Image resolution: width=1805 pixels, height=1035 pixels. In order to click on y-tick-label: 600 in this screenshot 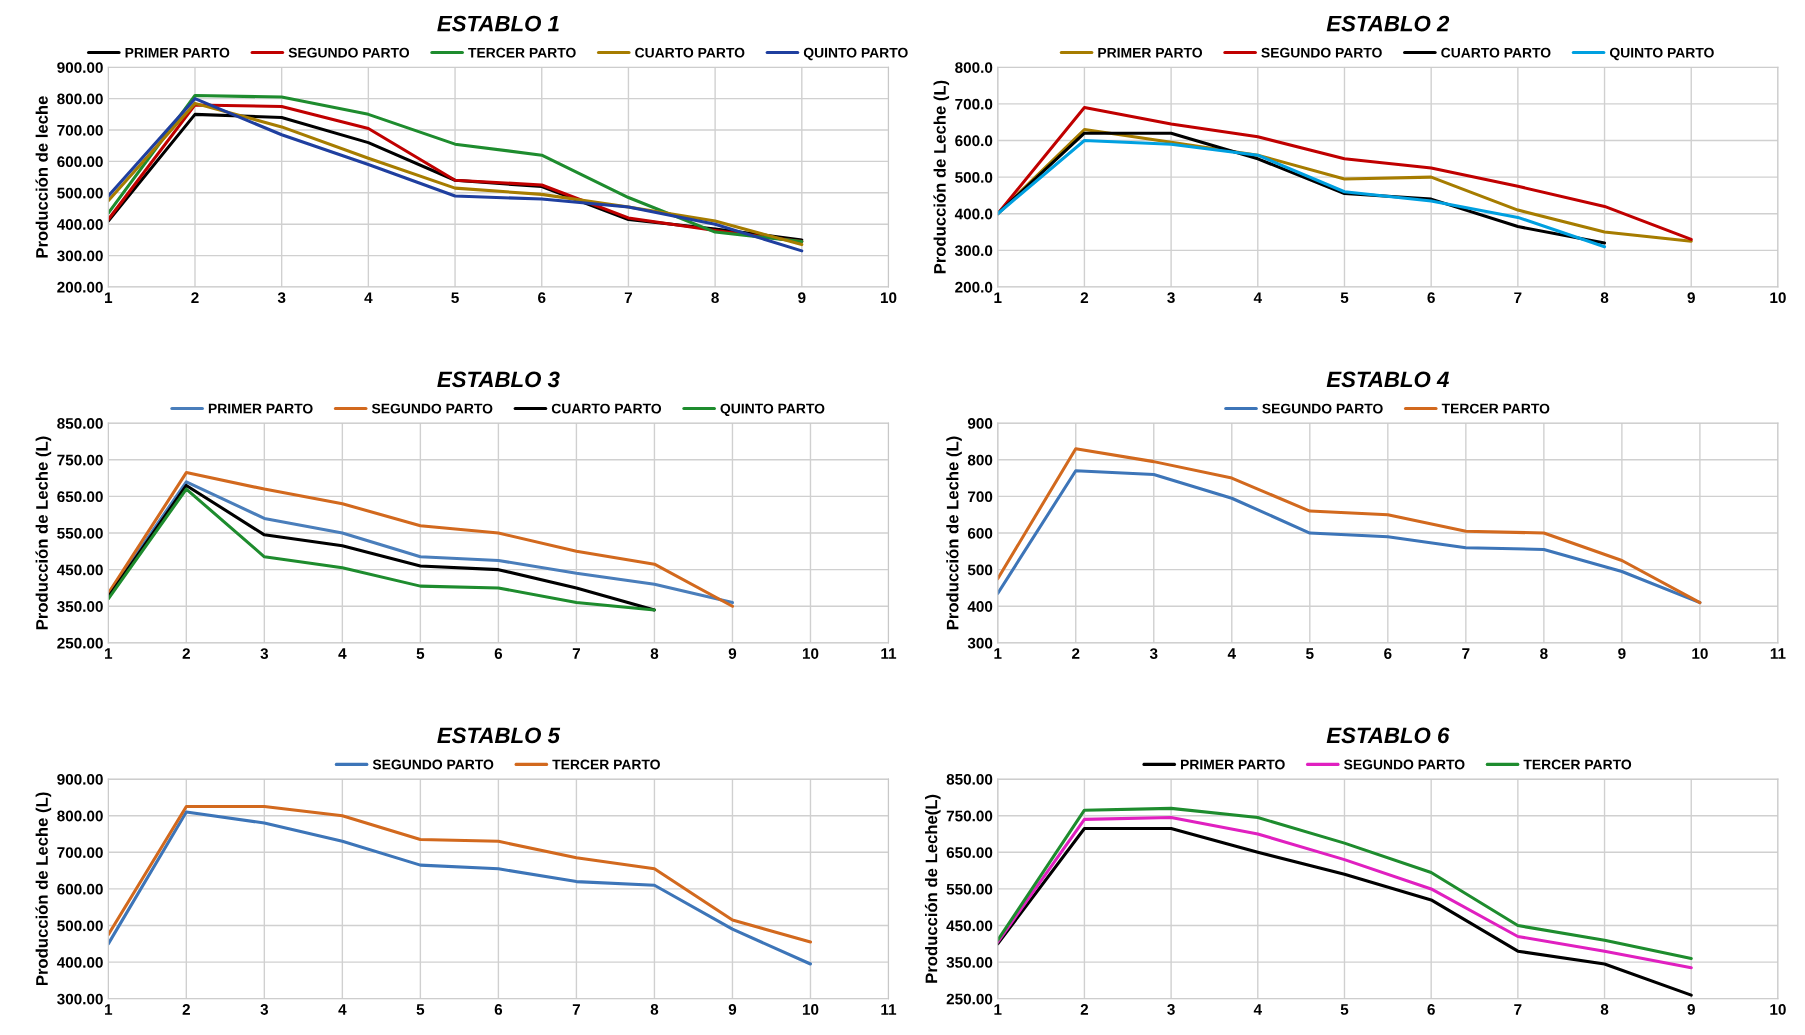, I will do `click(980, 533)`.